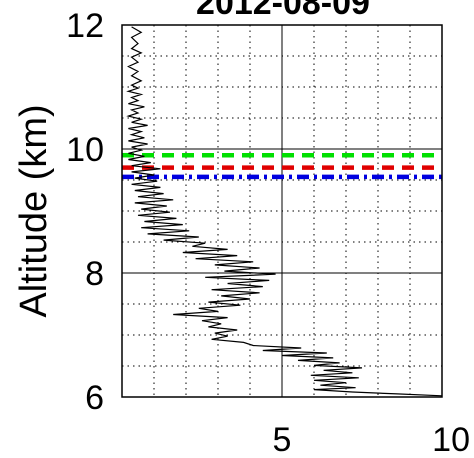 The width and height of the screenshot is (474, 458). I want to click on y-tick-label: 12, so click(85, 26).